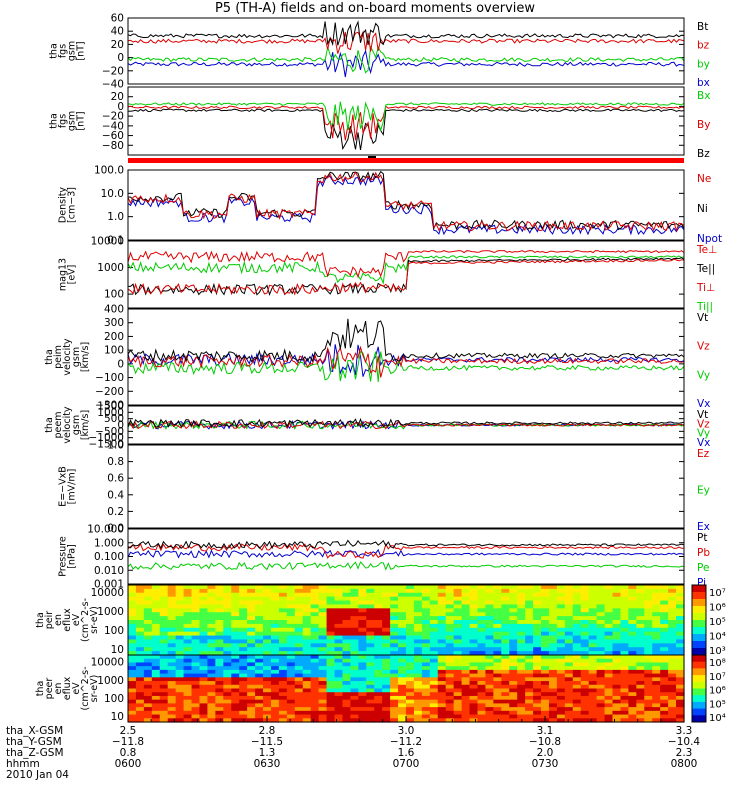 This screenshot has height=800, width=750. I want to click on panel1-frame, so click(406, 121).